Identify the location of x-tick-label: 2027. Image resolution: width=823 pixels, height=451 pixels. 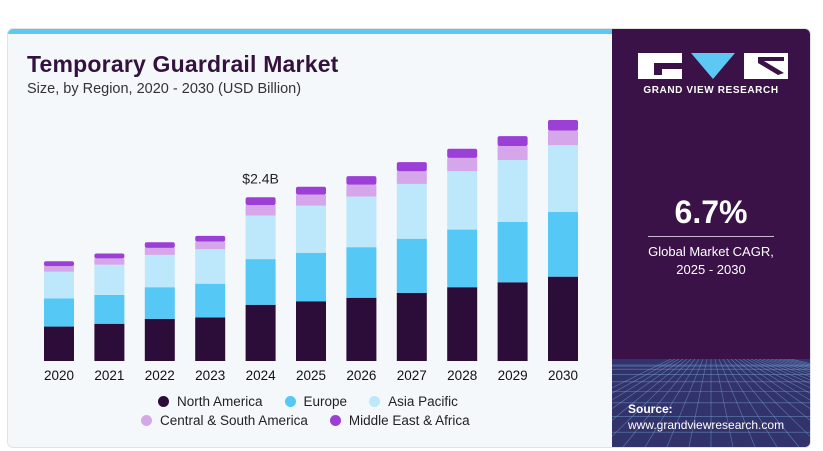
(412, 375).